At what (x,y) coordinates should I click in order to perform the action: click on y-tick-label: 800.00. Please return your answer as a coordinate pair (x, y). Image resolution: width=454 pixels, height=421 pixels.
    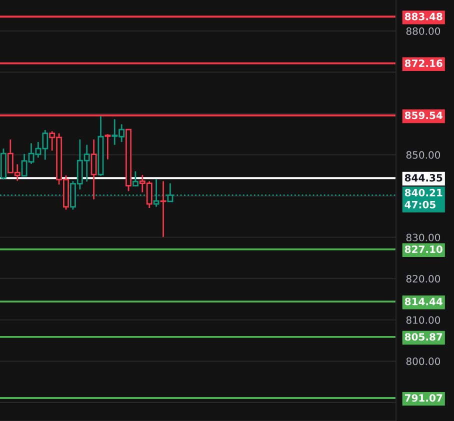
    Looking at the image, I should click on (423, 362).